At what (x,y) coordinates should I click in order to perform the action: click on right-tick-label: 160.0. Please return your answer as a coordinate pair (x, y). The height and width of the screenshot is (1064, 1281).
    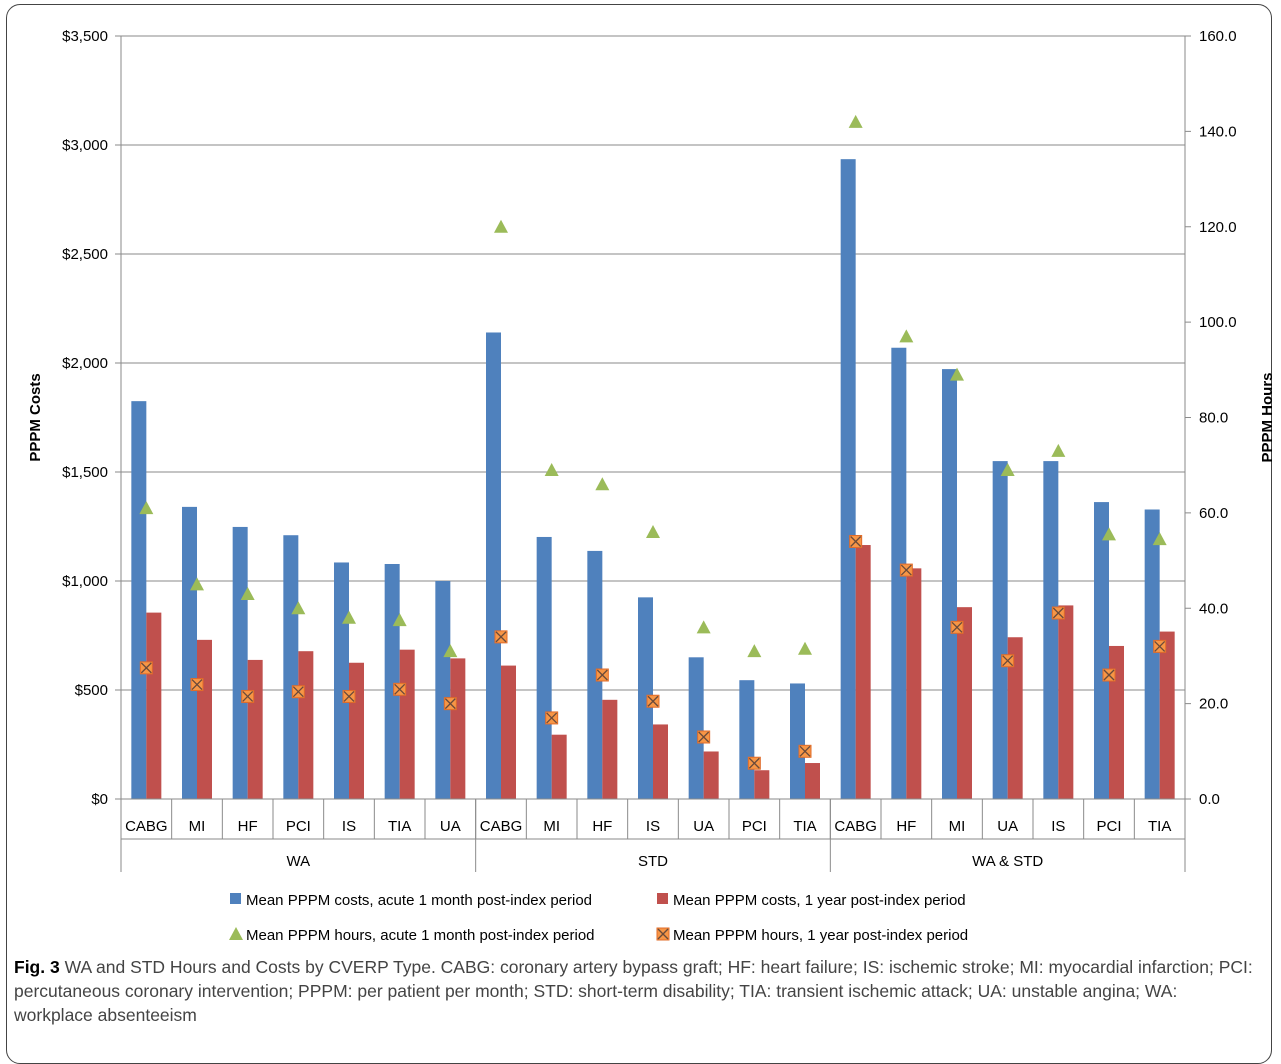
    Looking at the image, I should click on (1218, 36).